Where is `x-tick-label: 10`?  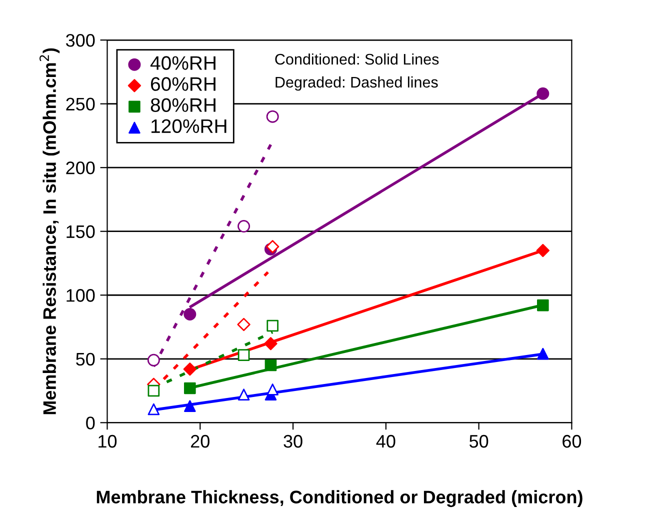 x-tick-label: 10 is located at coordinates (107, 441).